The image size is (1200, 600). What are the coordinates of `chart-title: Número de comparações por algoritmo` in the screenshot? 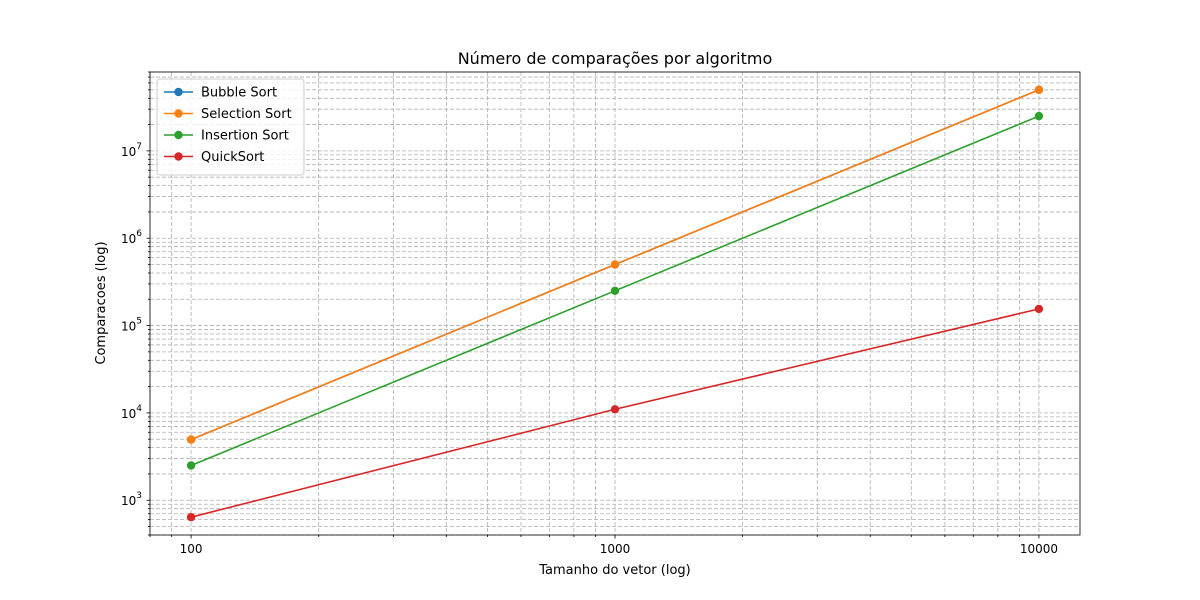 It's located at (615, 58).